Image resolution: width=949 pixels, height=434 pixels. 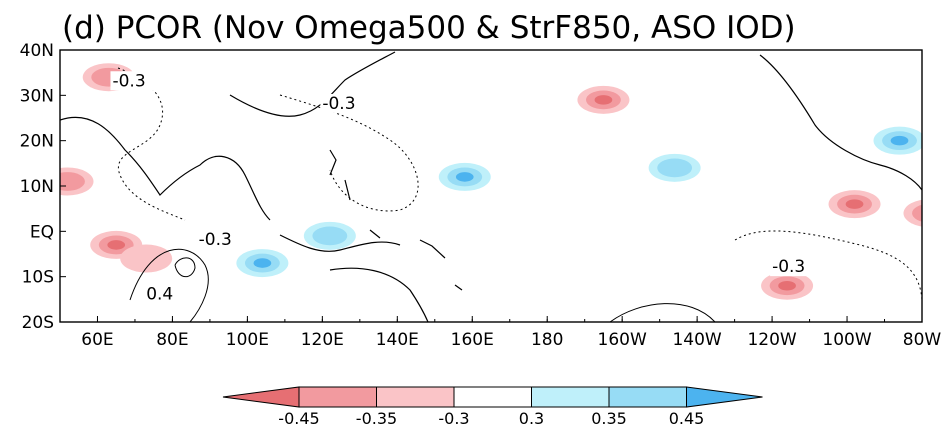 I want to click on y-tick-label: 40N, so click(x=37, y=51).